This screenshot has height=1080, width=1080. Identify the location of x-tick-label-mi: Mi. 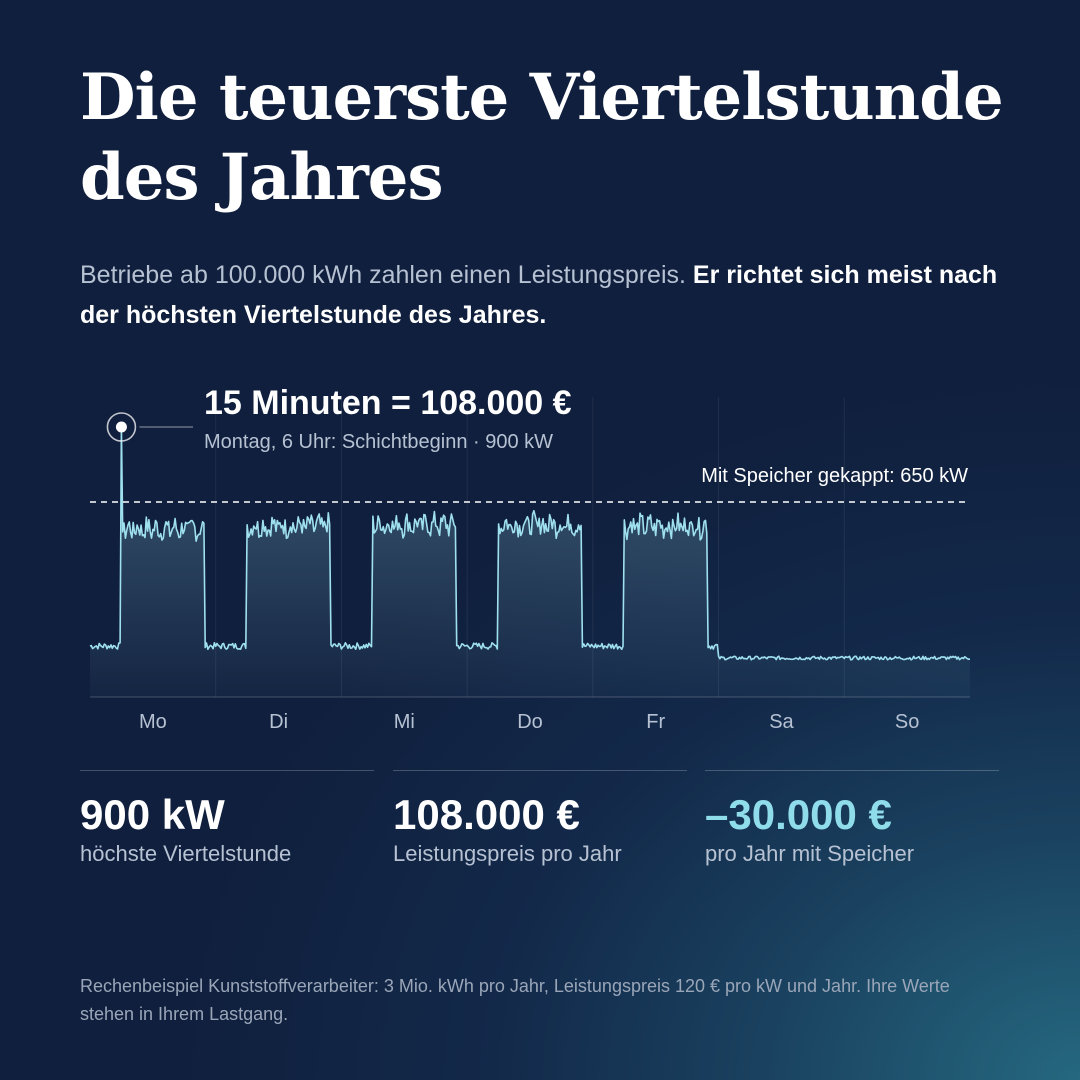
(404, 722).